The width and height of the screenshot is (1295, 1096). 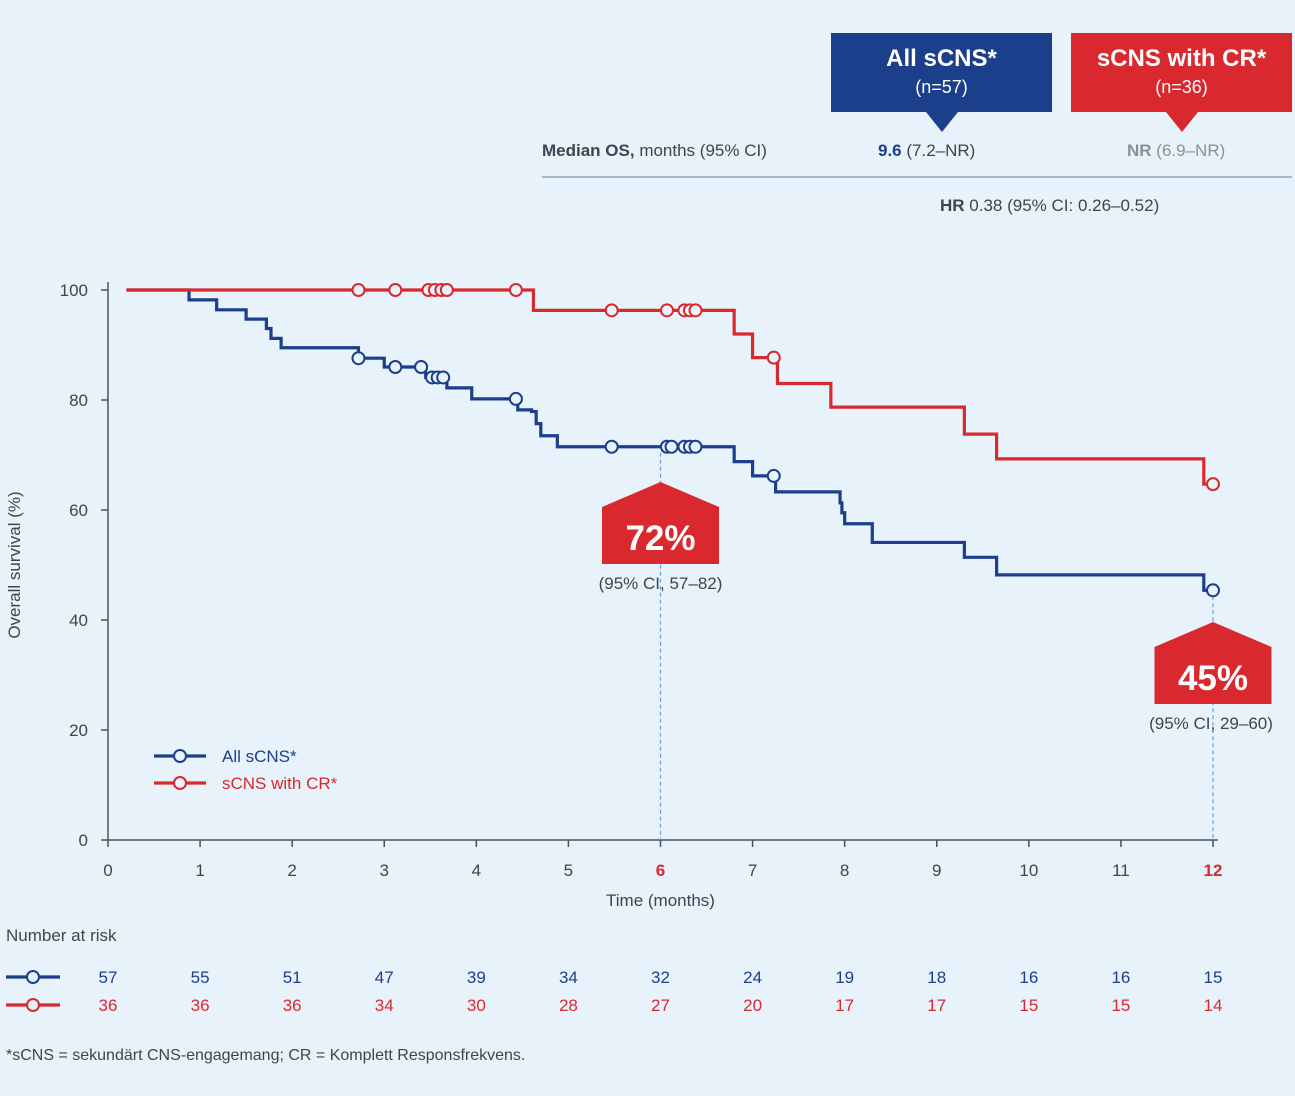 What do you see at coordinates (83, 840) in the screenshot?
I see `y-tick-label: 0` at bounding box center [83, 840].